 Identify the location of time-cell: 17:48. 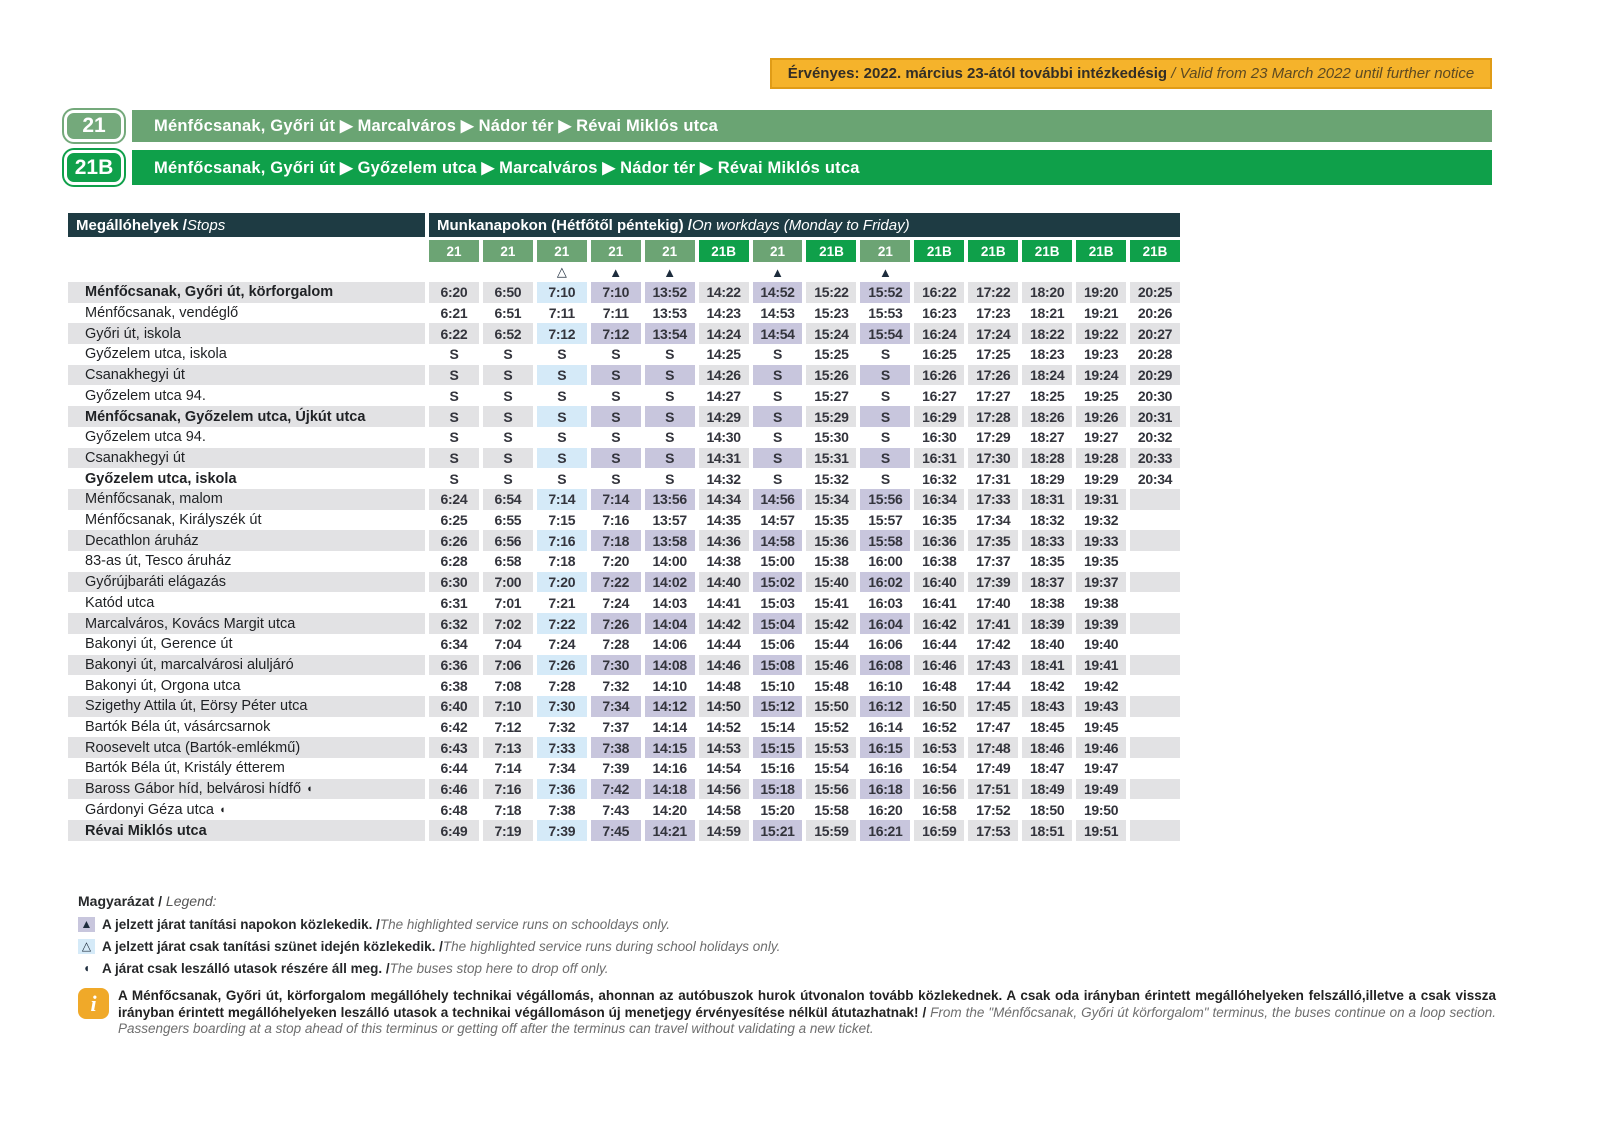
(993, 748).